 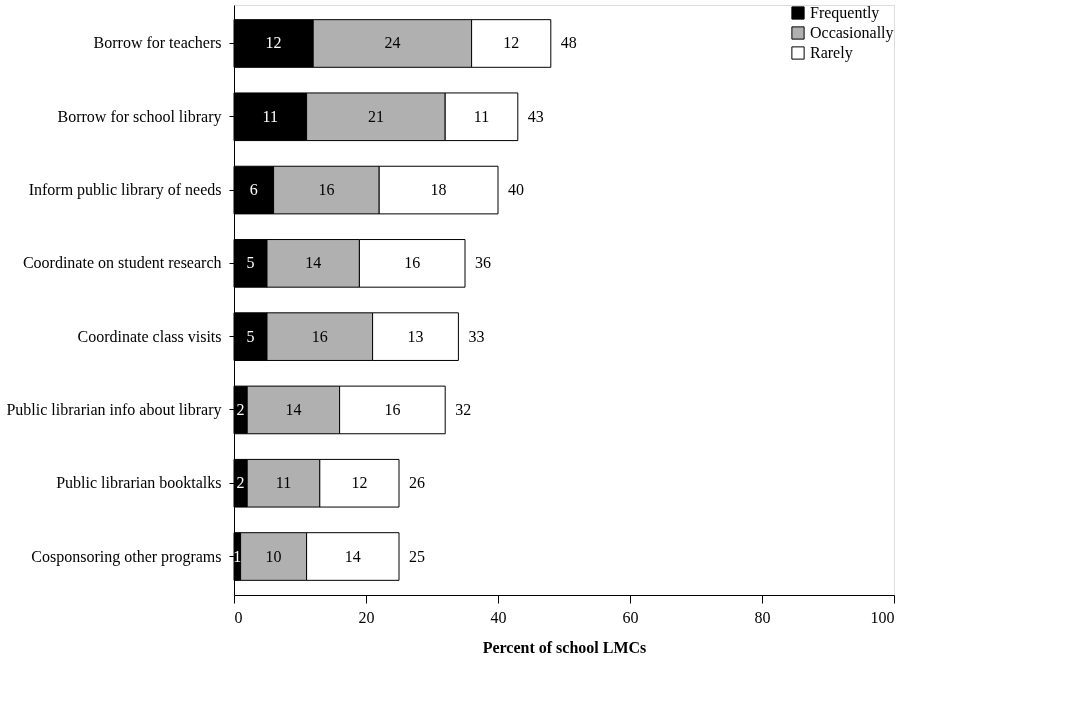 I want to click on data-label: 24, so click(x=392, y=43).